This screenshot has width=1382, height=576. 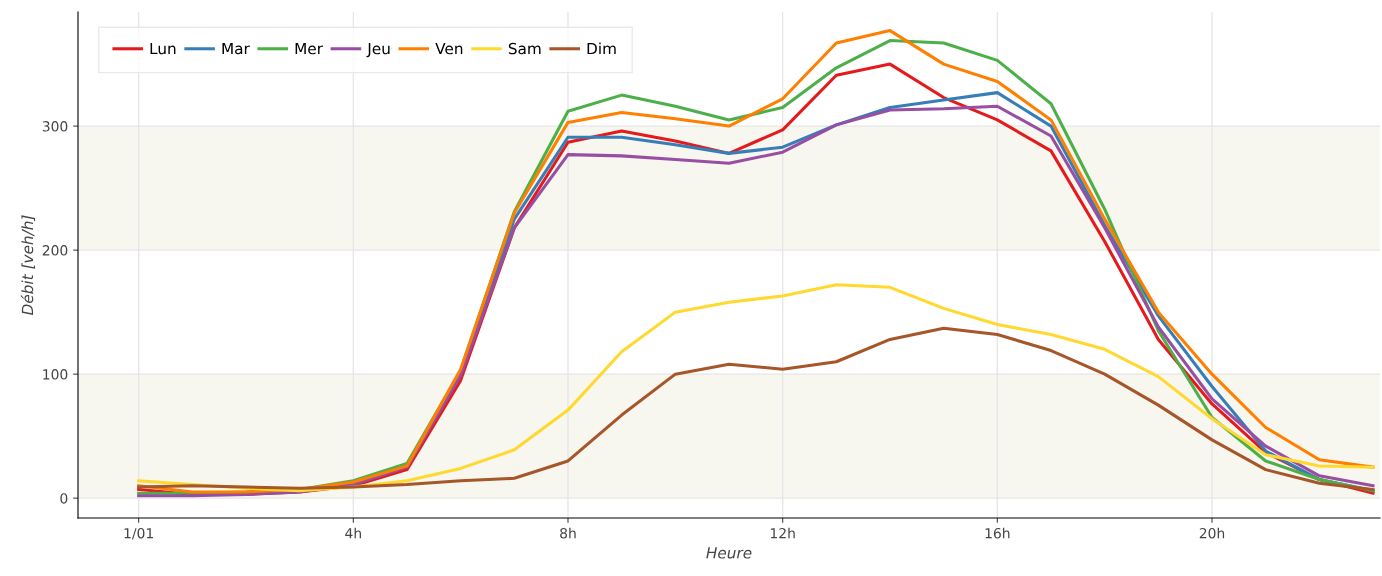 I want to click on x-tick-label: 20h, so click(x=1212, y=533).